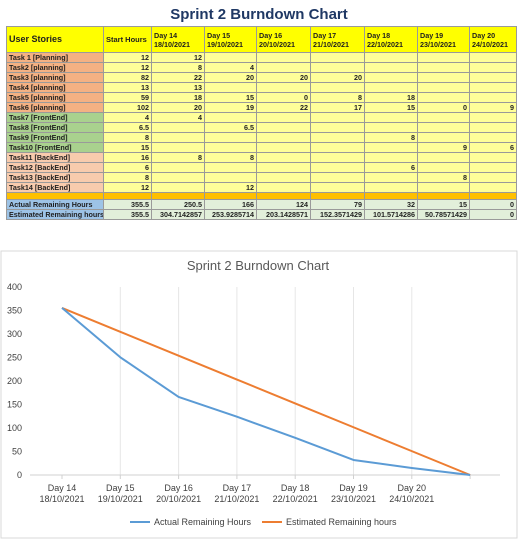 Image resolution: width=518 pixels, height=539 pixels. Describe the element at coordinates (127, 39) in the screenshot. I see `header-start-hours: Start Hours` at that location.